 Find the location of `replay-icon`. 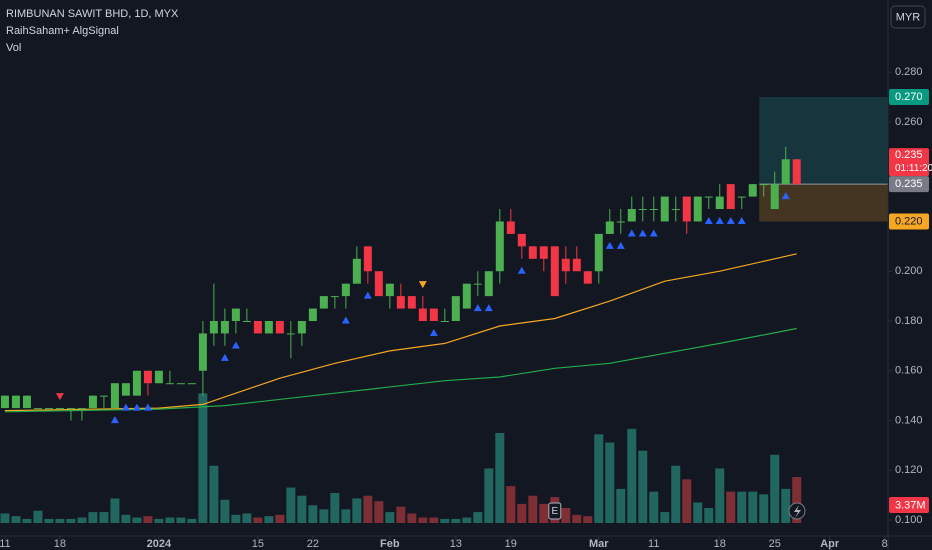

replay-icon is located at coordinates (797, 511).